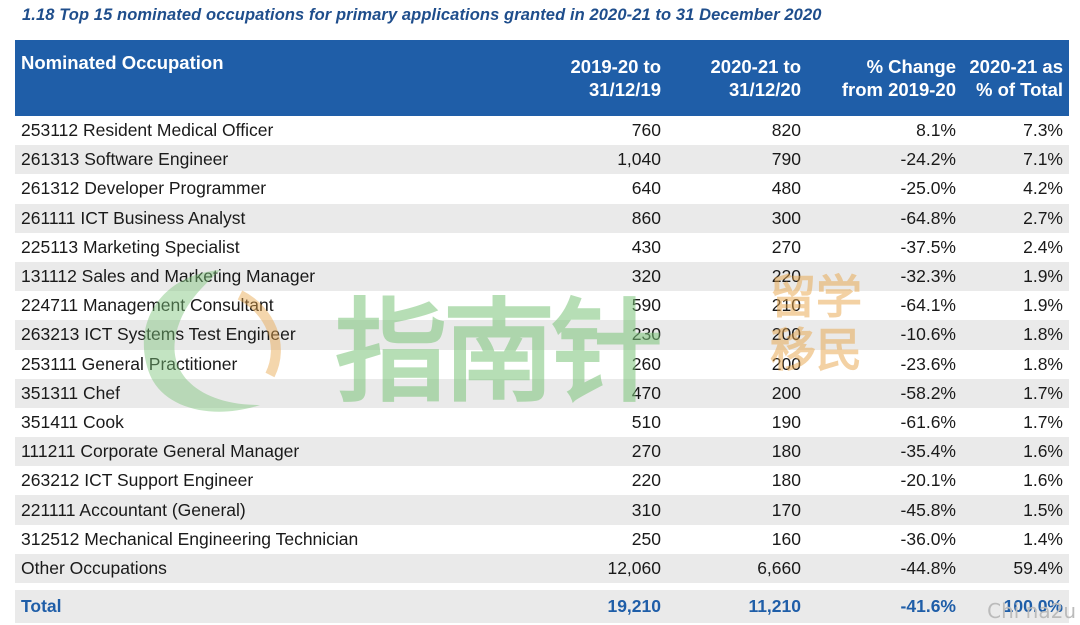  I want to click on cell-prev: 640, so click(646, 188).